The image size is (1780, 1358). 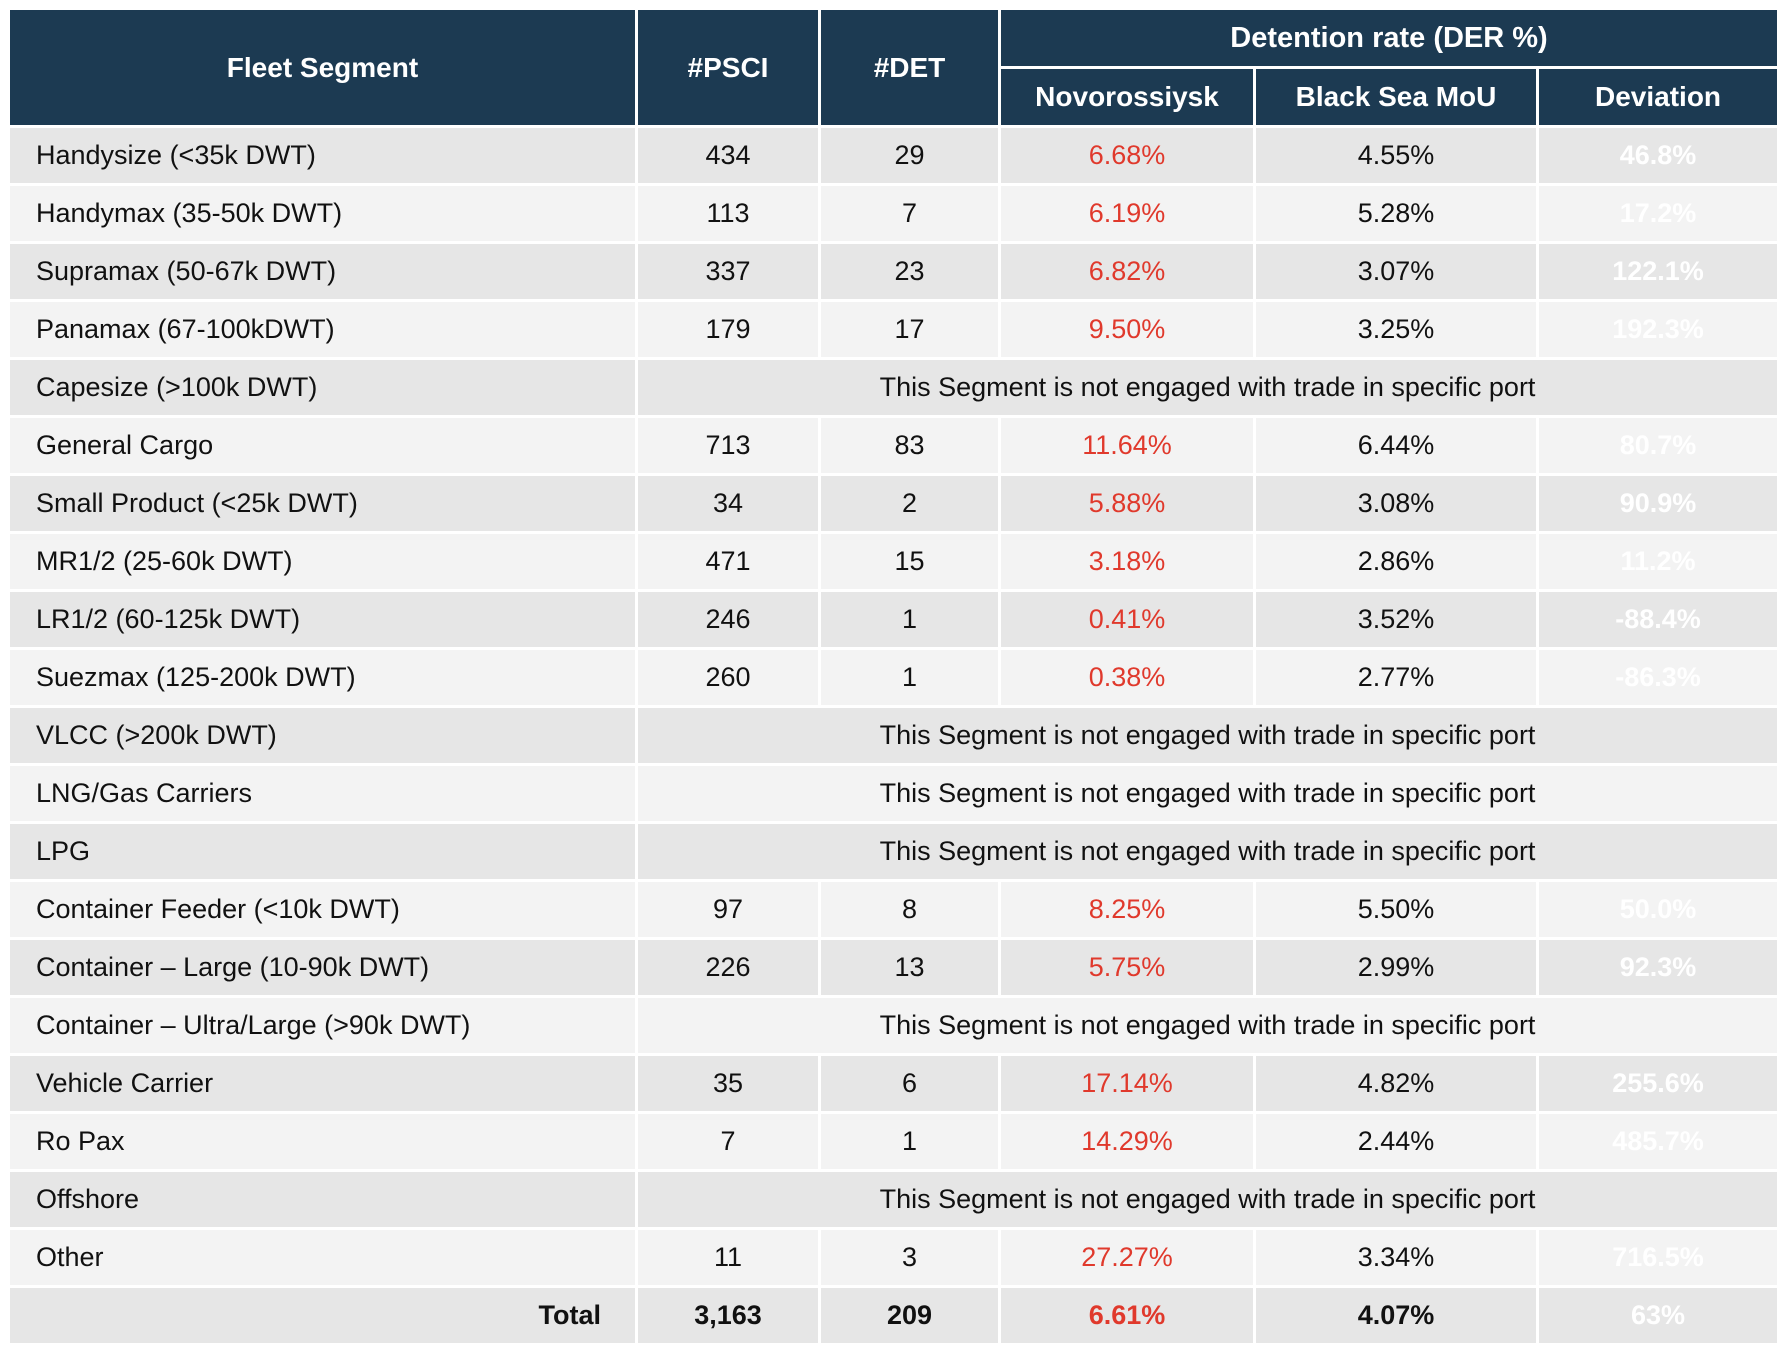 What do you see at coordinates (1658, 677) in the screenshot?
I see `deviation-badge: -86.3%` at bounding box center [1658, 677].